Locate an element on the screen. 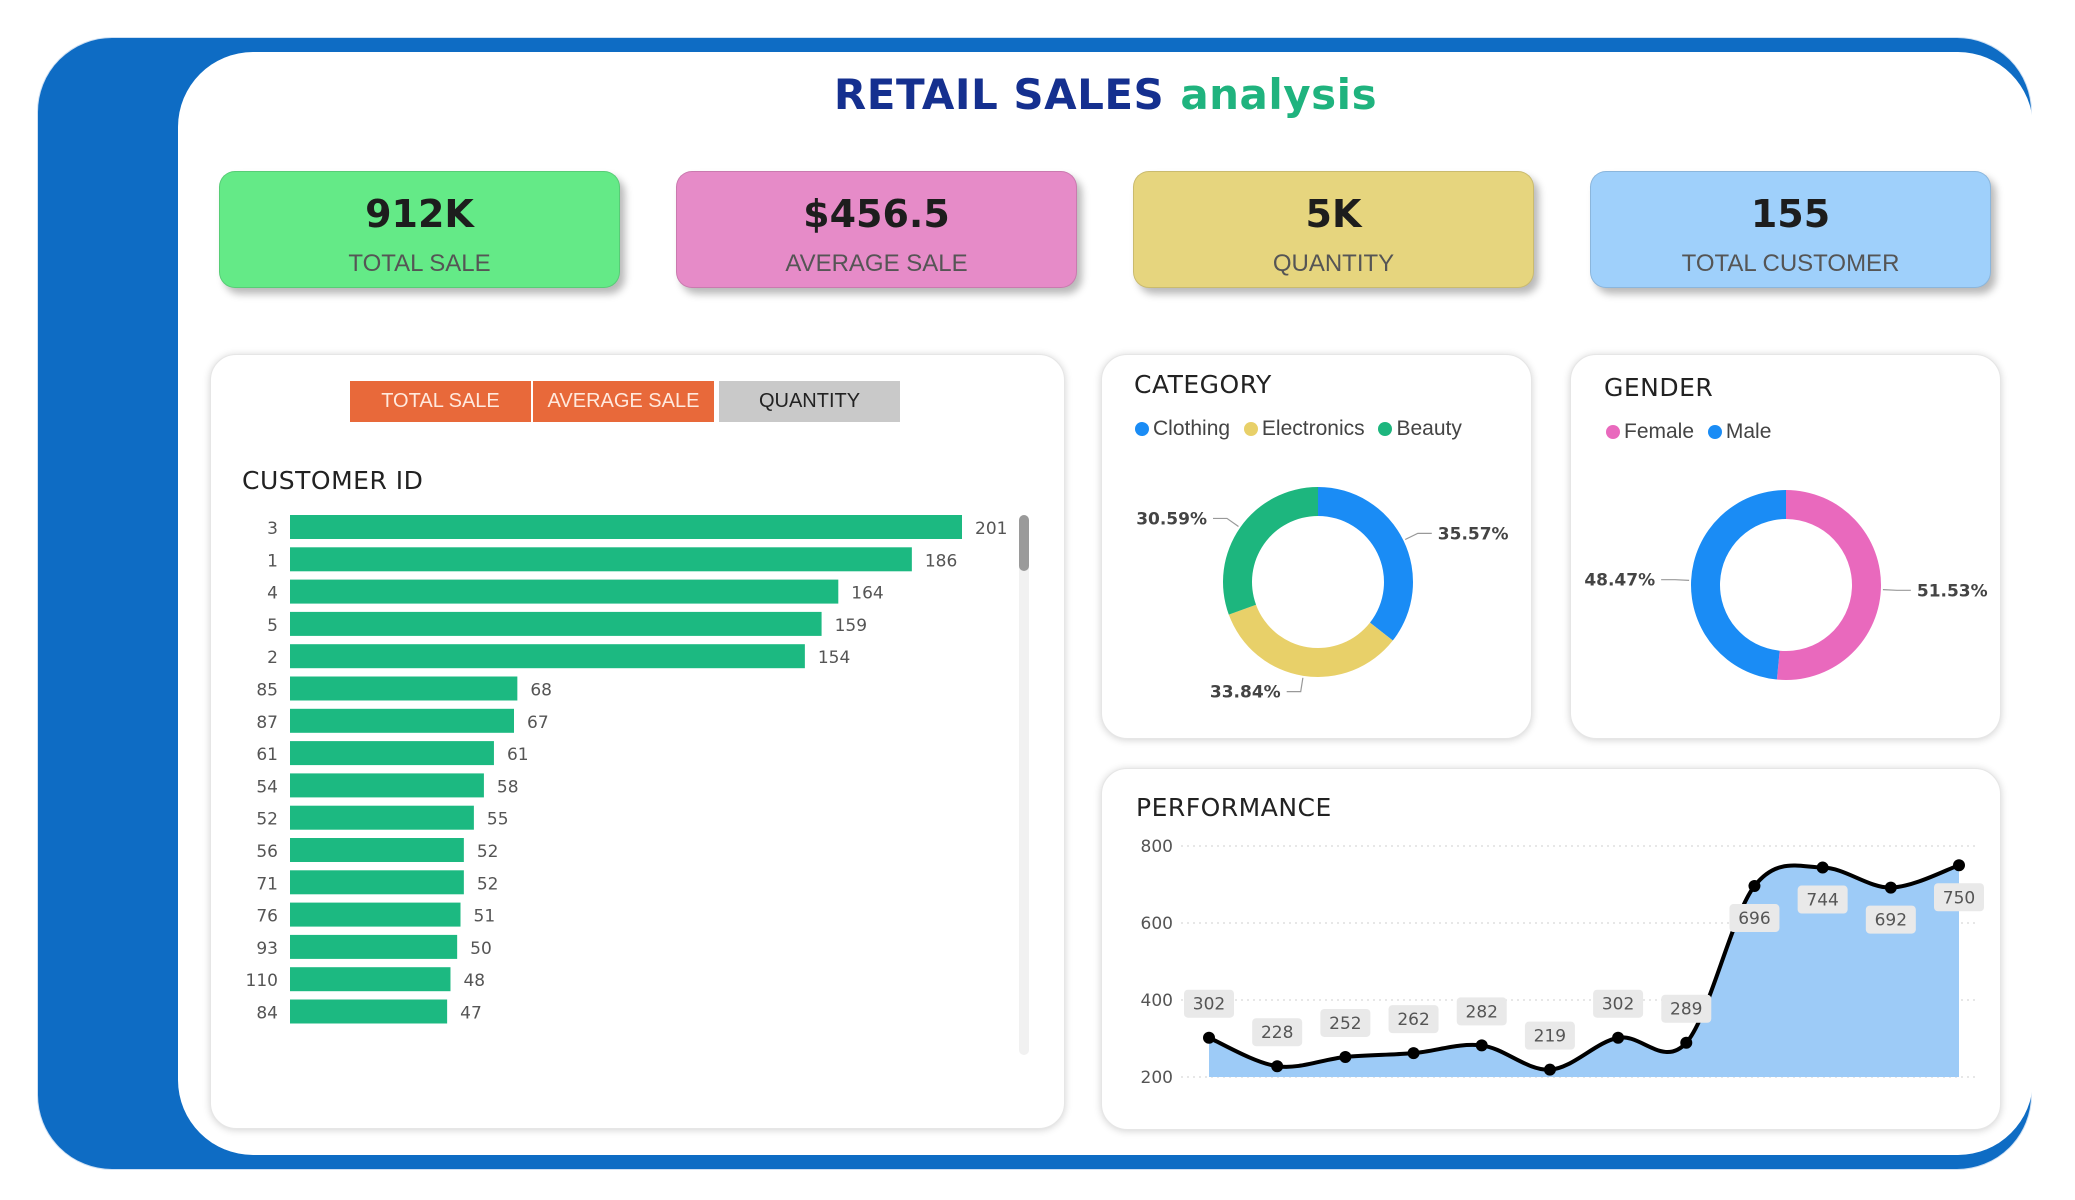 The height and width of the screenshot is (1200, 2075). toggle-quantity-button: QUANTITY is located at coordinates (809, 401).